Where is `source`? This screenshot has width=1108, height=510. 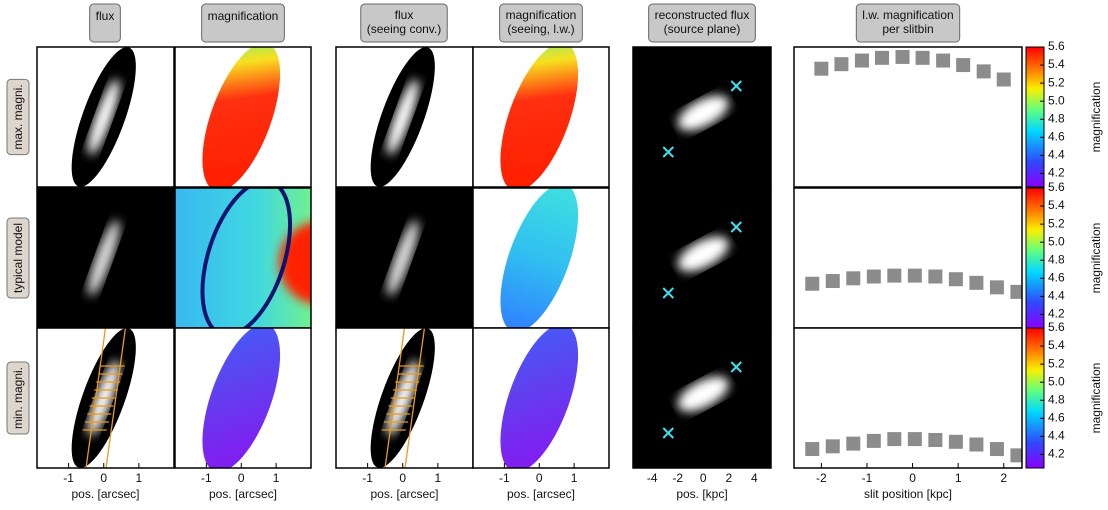 source is located at coordinates (703, 254).